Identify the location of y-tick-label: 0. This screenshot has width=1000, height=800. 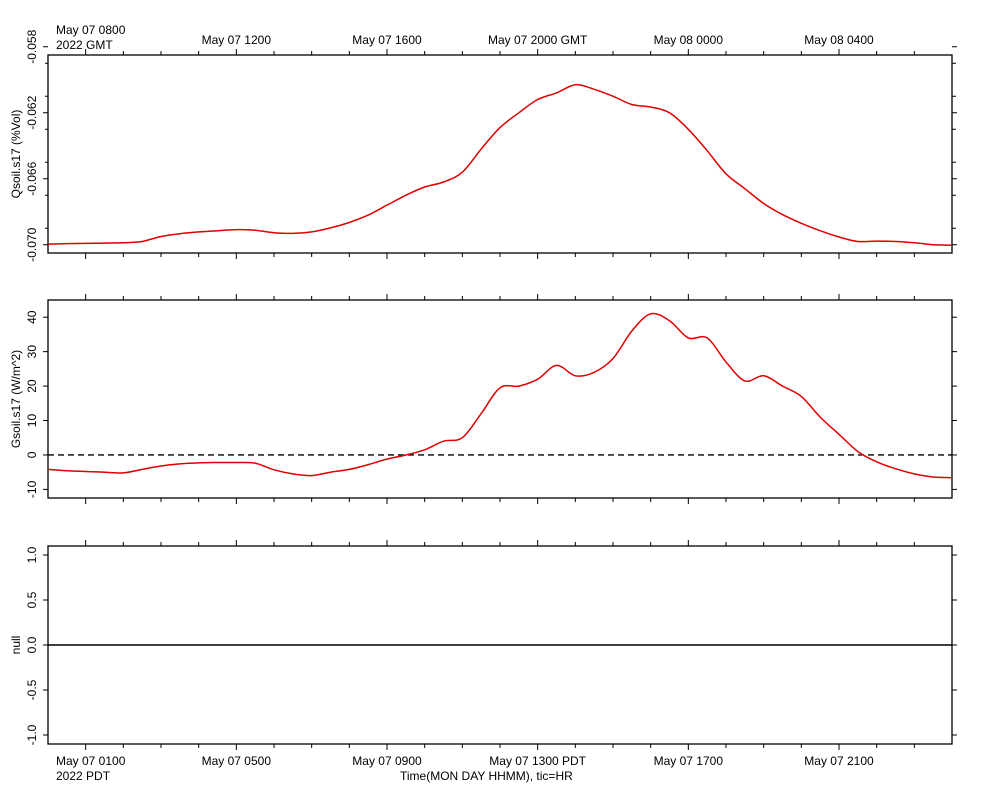
(32, 454).